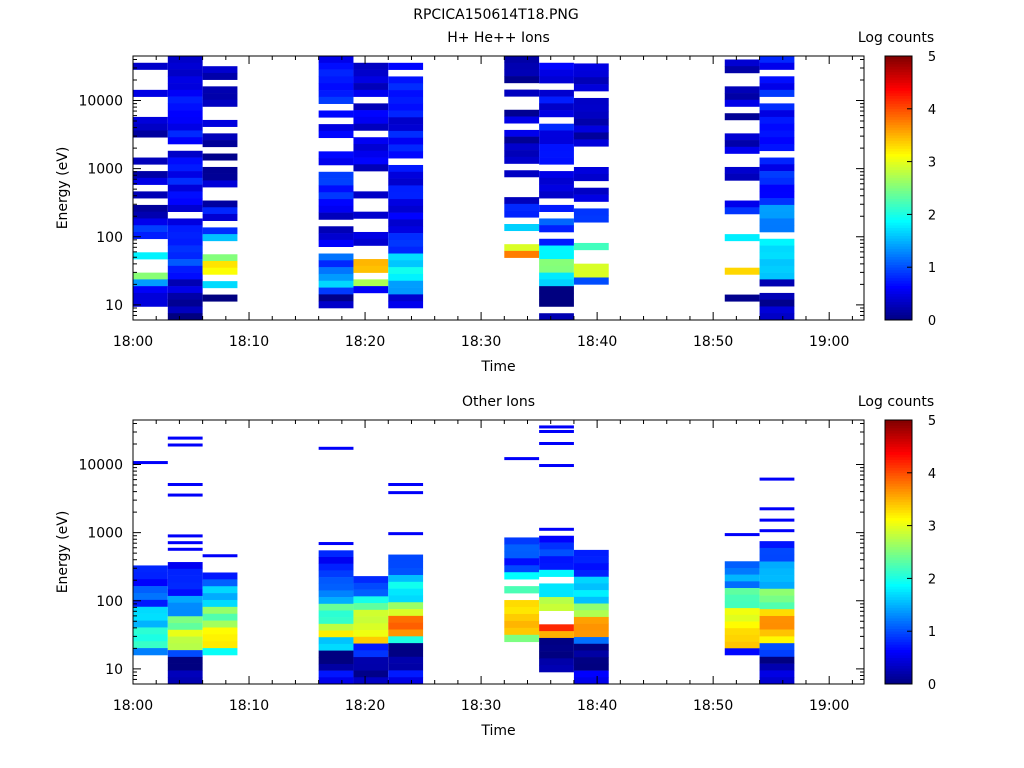 This screenshot has height=768, width=1024. Describe the element at coordinates (932, 474) in the screenshot. I see `colorbar-tick-label: 4` at that location.